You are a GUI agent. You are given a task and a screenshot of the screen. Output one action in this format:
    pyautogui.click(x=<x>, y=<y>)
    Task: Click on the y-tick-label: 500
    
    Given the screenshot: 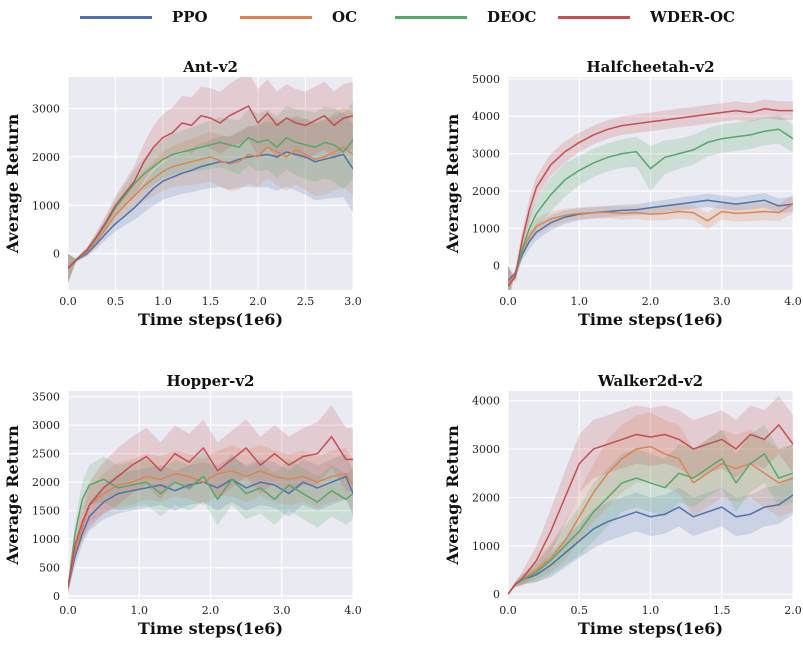 What is the action you would take?
    pyautogui.click(x=49, y=568)
    